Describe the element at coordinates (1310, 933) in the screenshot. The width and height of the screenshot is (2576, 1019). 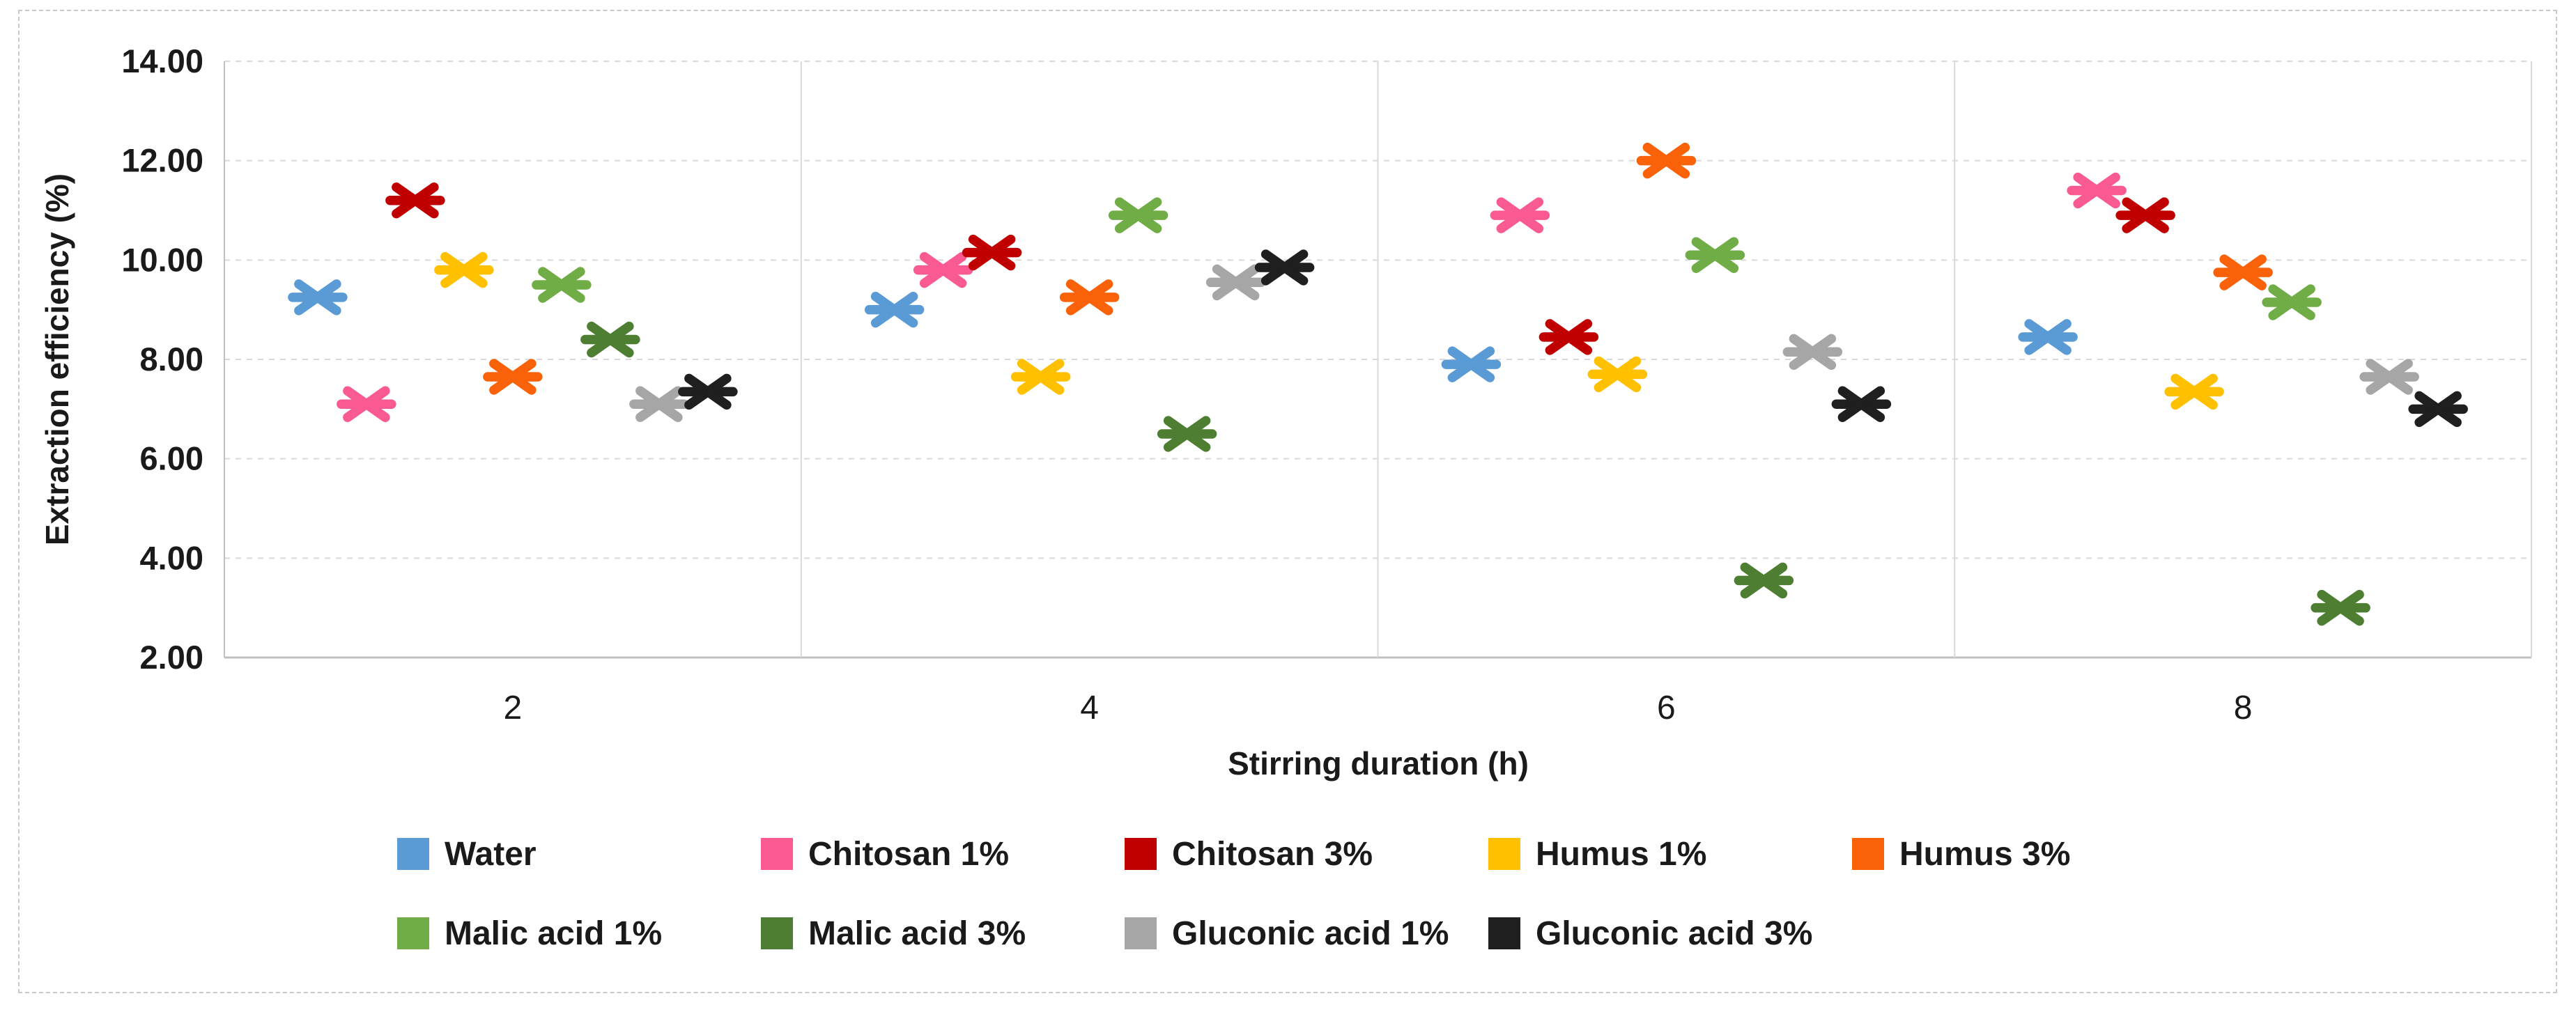
I see `legend-label: Gluconic acid 1%` at that location.